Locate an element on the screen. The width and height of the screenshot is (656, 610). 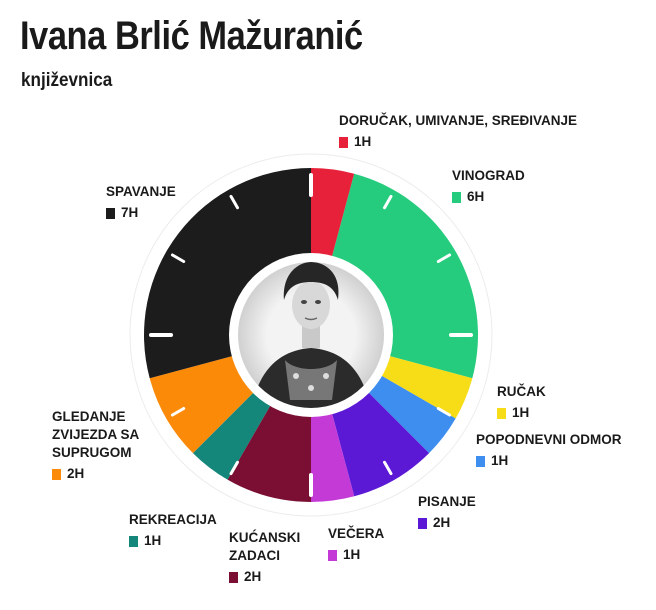
page-title: Ivana Brlić Mažuranić is located at coordinates (191, 36).